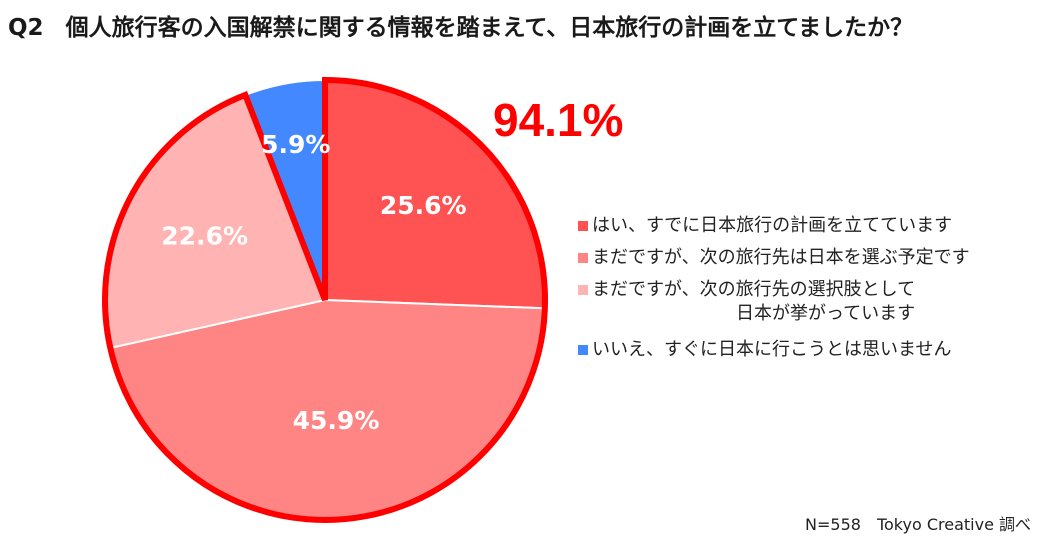  What do you see at coordinates (295, 144) in the screenshot?
I see `slice-label: 5.9%` at bounding box center [295, 144].